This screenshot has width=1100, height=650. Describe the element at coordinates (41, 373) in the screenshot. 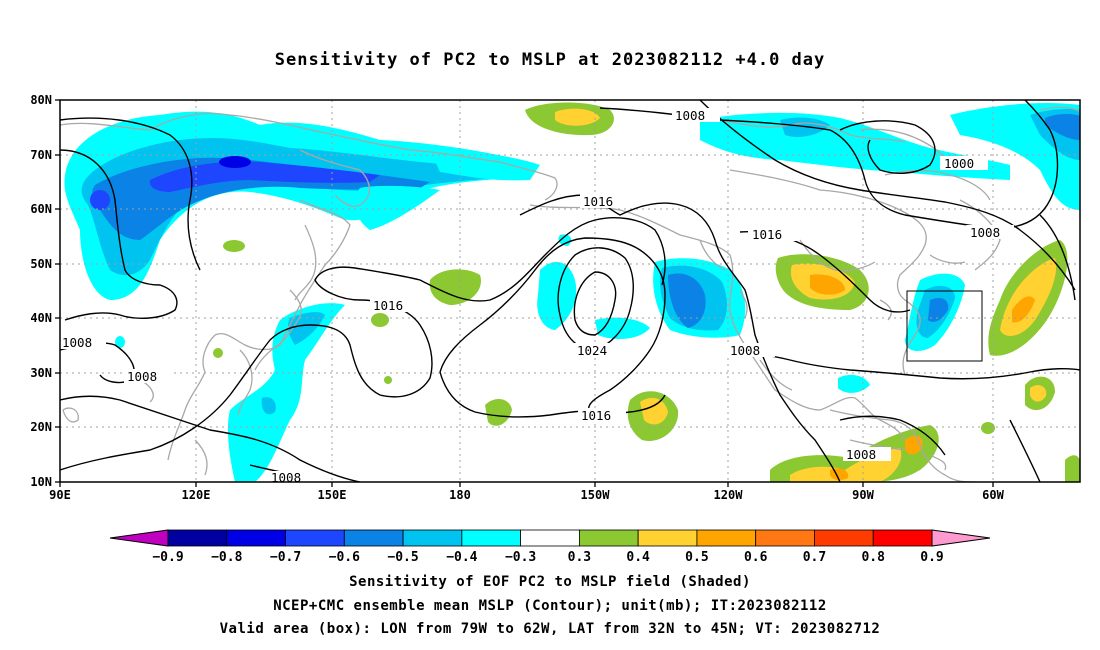

I see `lat-tick-label: 30N` at that location.